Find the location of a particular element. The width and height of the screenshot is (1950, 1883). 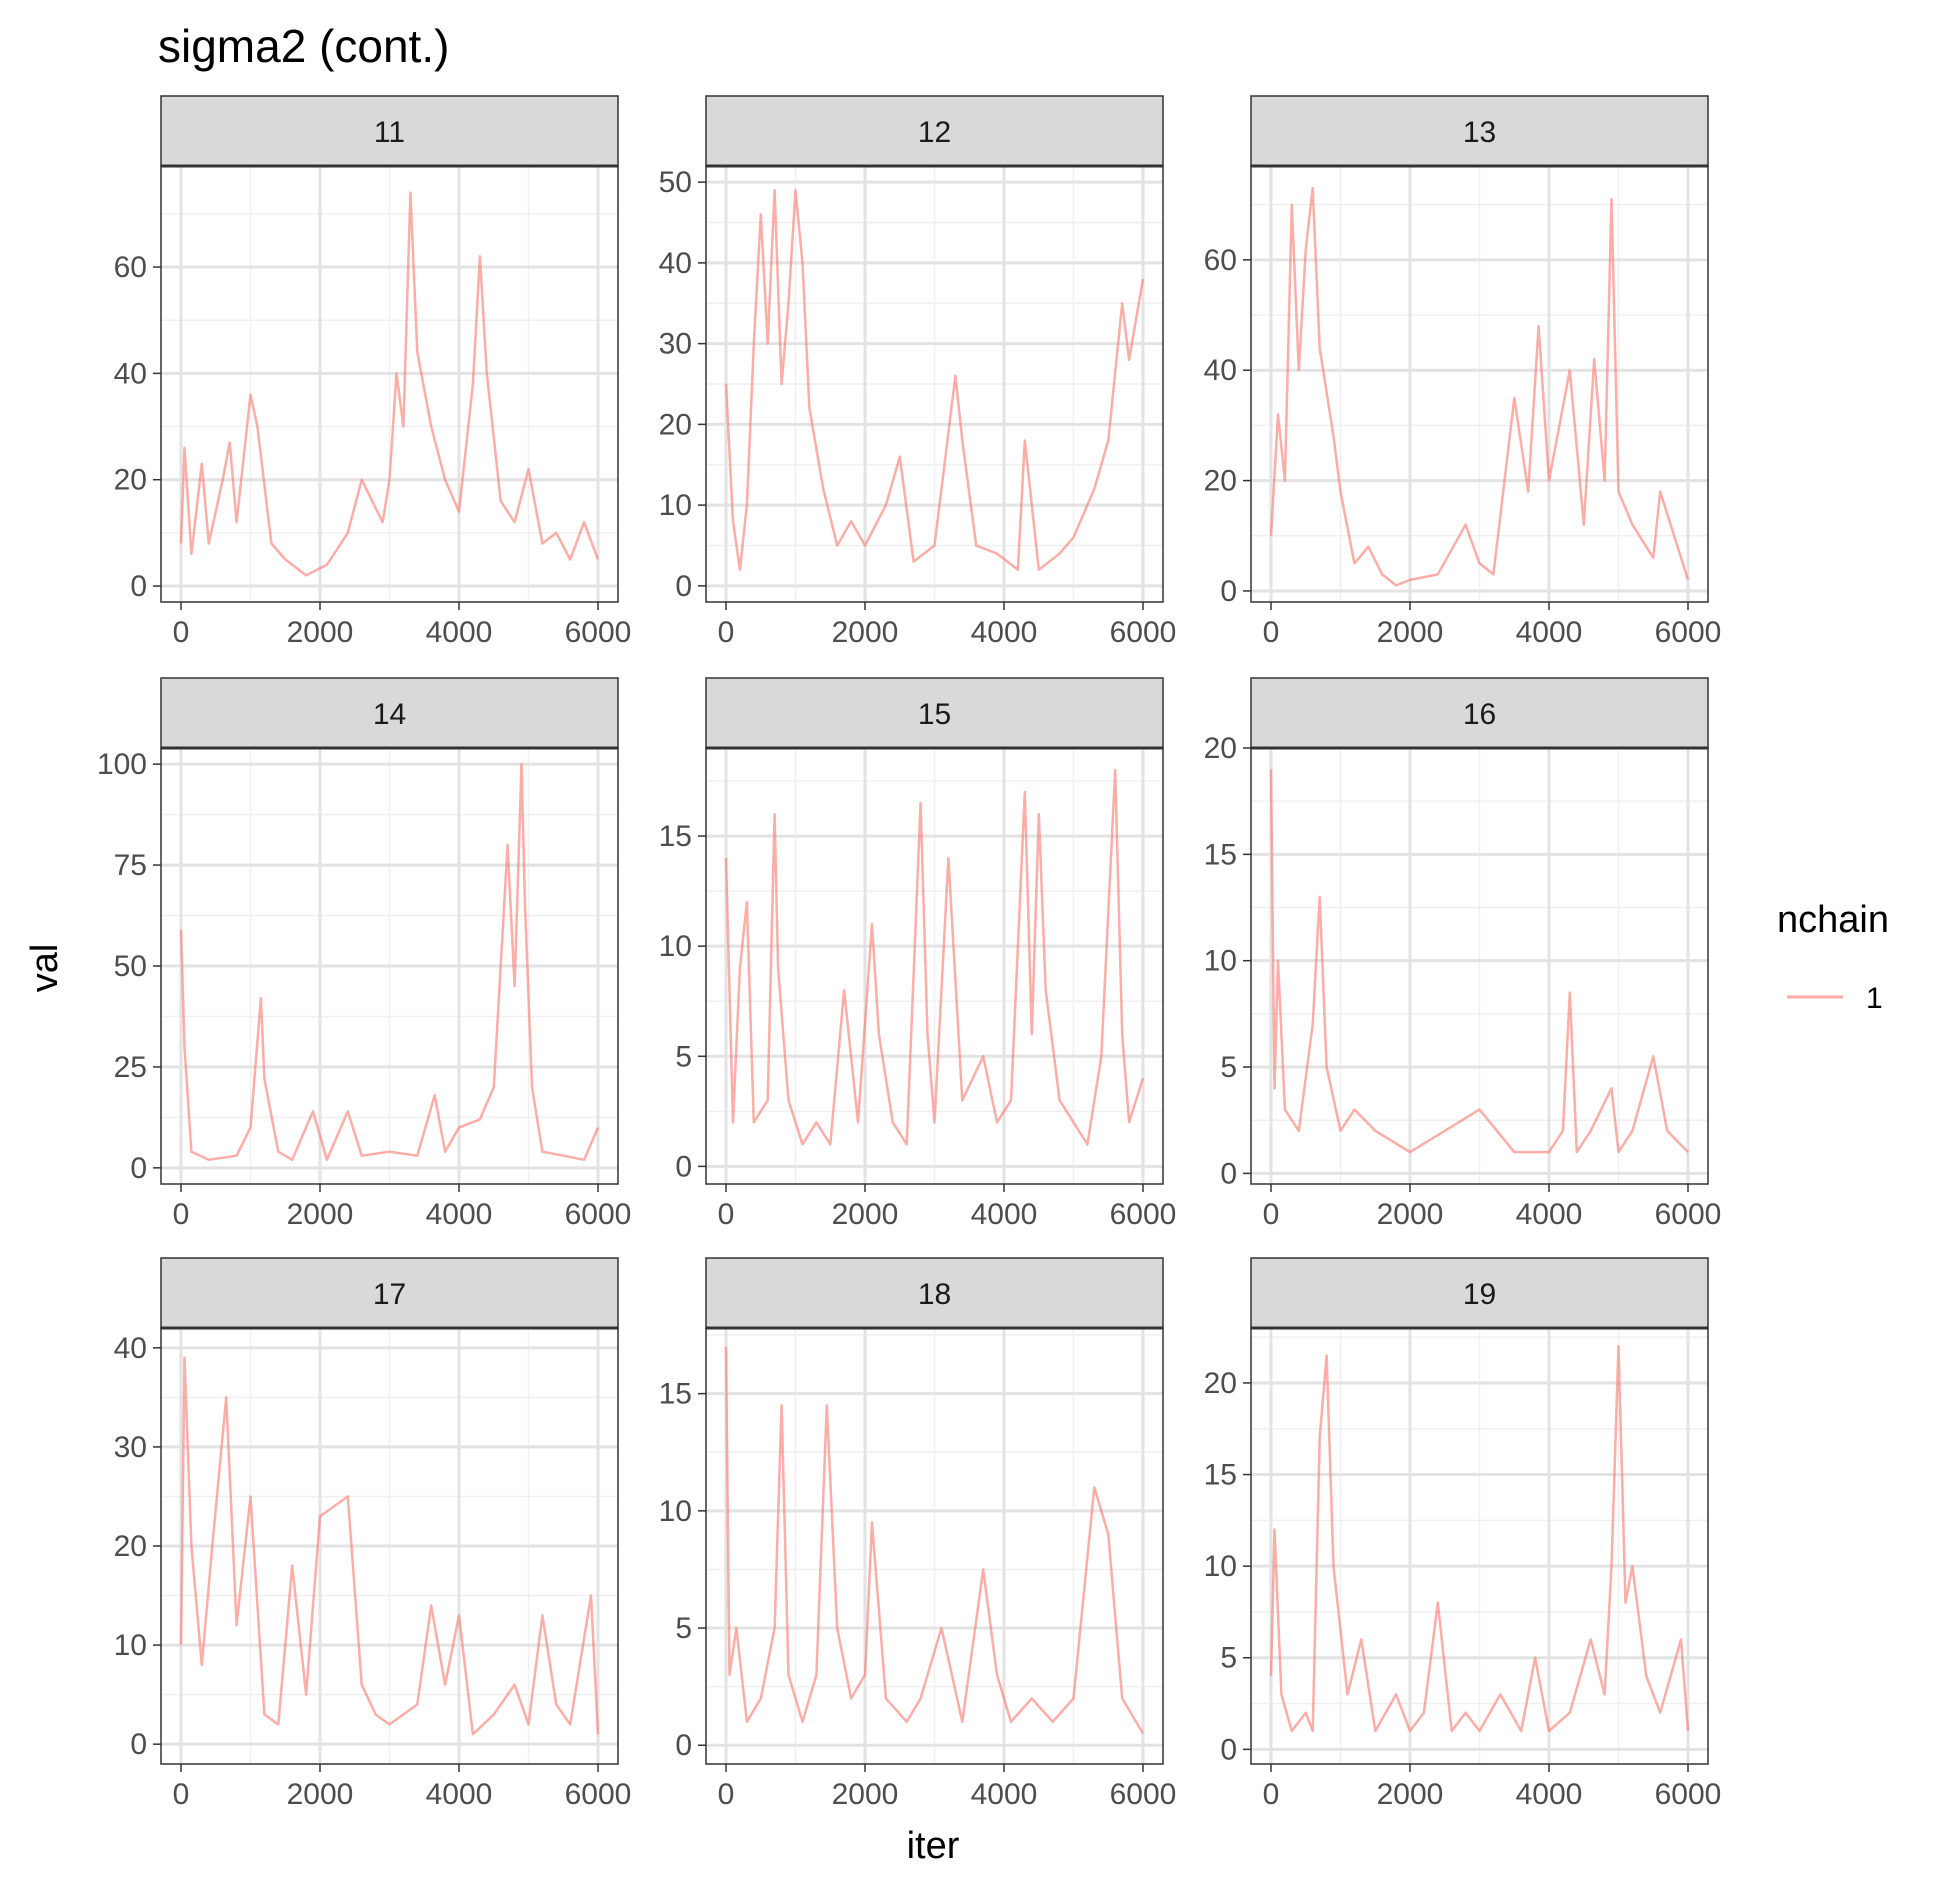

strip-label: 12 is located at coordinates (934, 132).